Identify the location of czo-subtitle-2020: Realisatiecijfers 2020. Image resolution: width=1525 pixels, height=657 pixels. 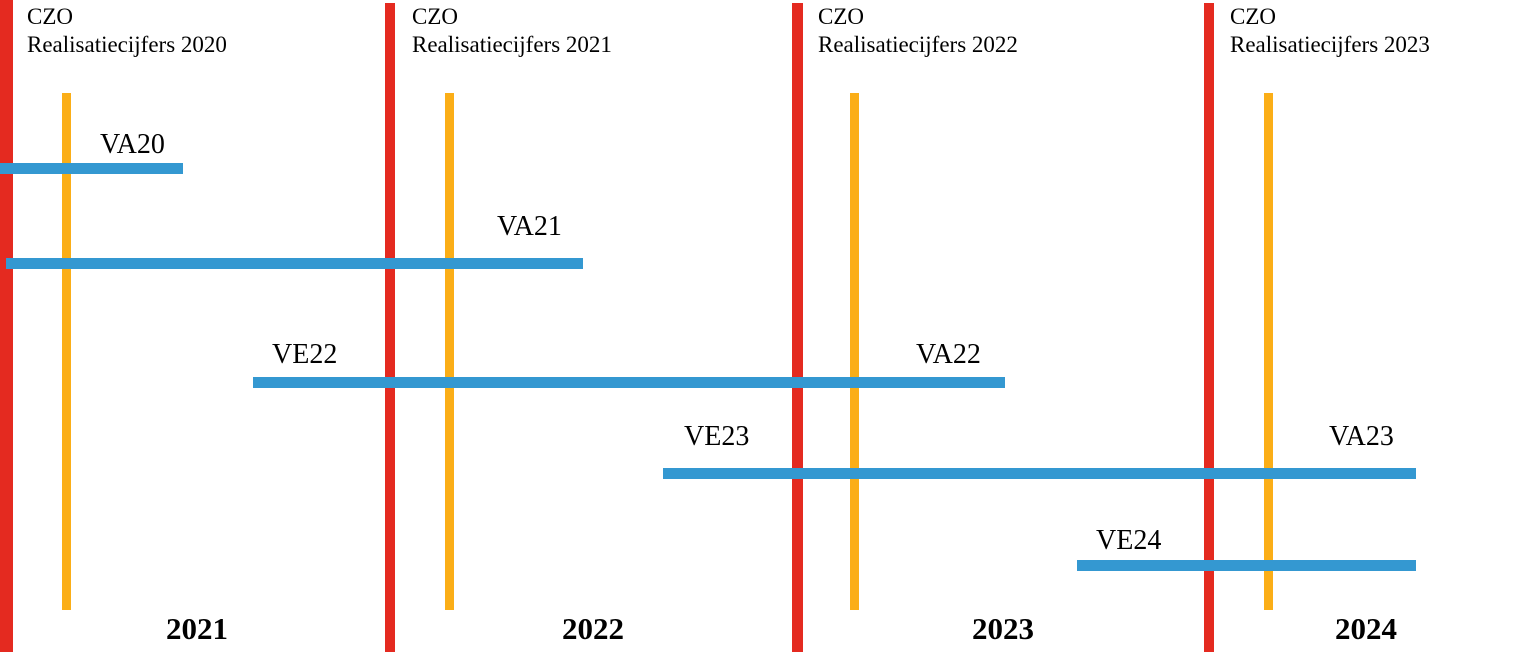
(127, 44).